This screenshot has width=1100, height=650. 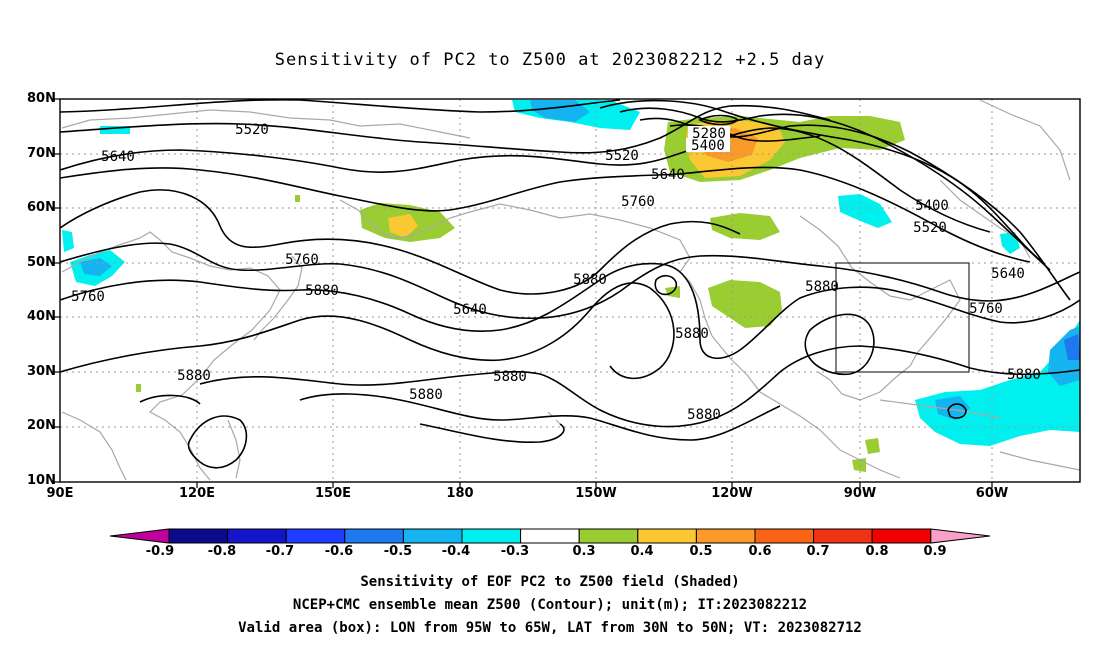 I want to click on lat-label-10n: 10N, so click(x=41, y=480).